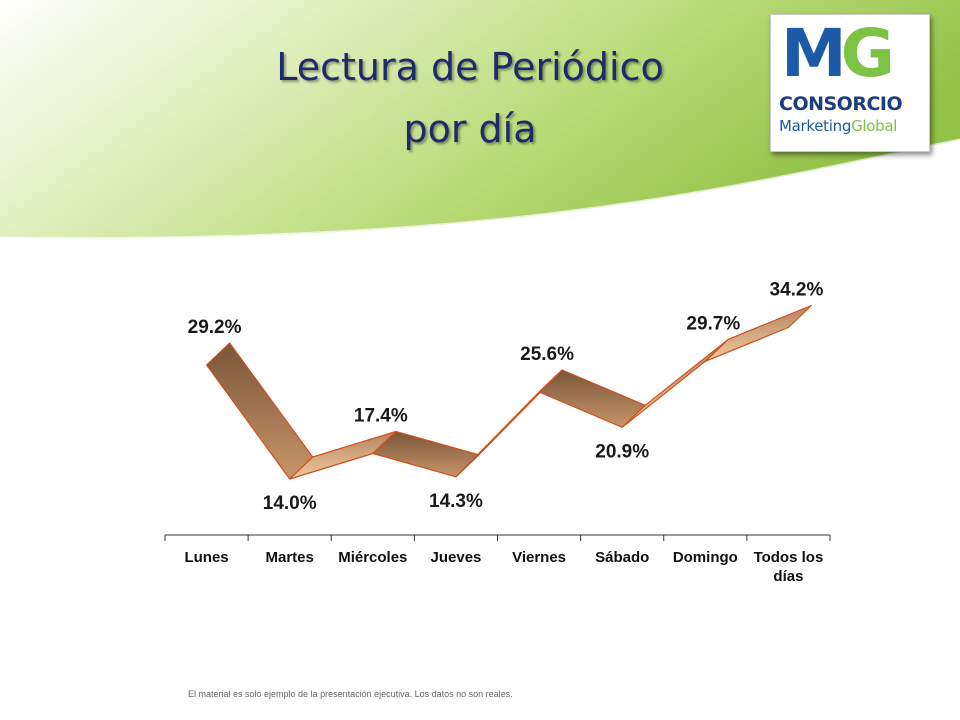  Describe the element at coordinates (814, 53) in the screenshot. I see `logo-m: M` at that location.